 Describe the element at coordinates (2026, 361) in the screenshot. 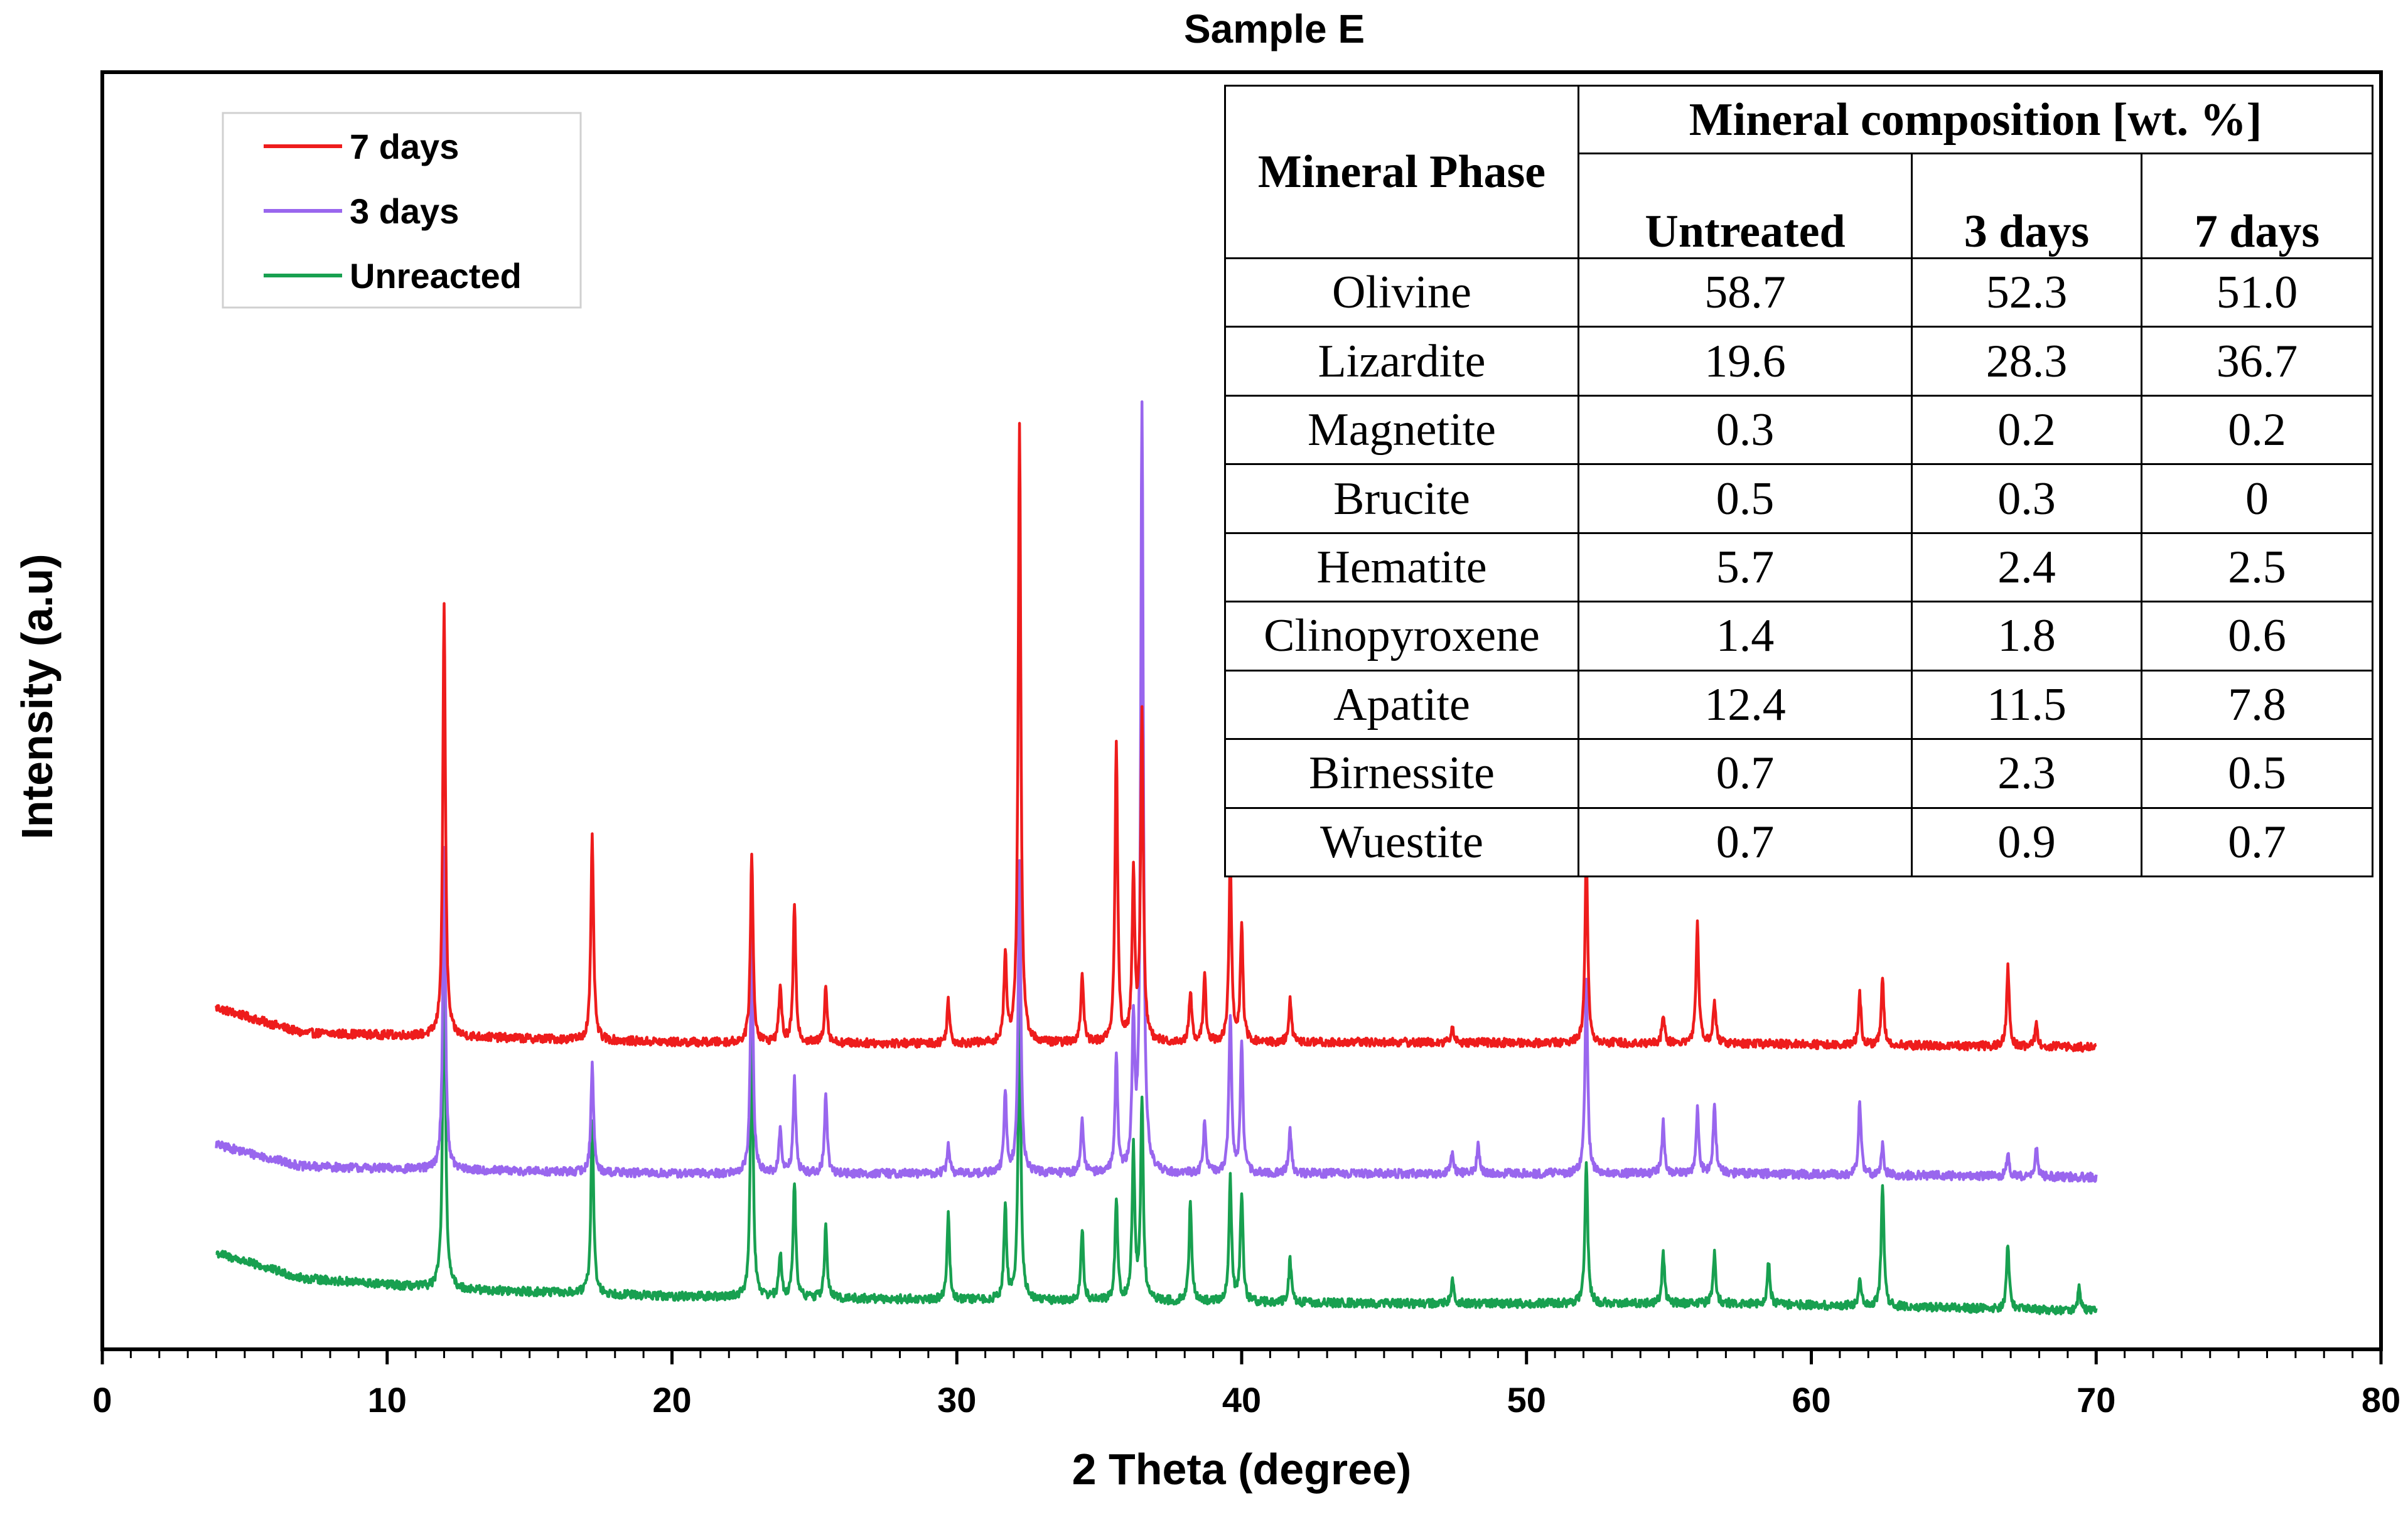

I see `composition-value-cell: 28.3` at that location.